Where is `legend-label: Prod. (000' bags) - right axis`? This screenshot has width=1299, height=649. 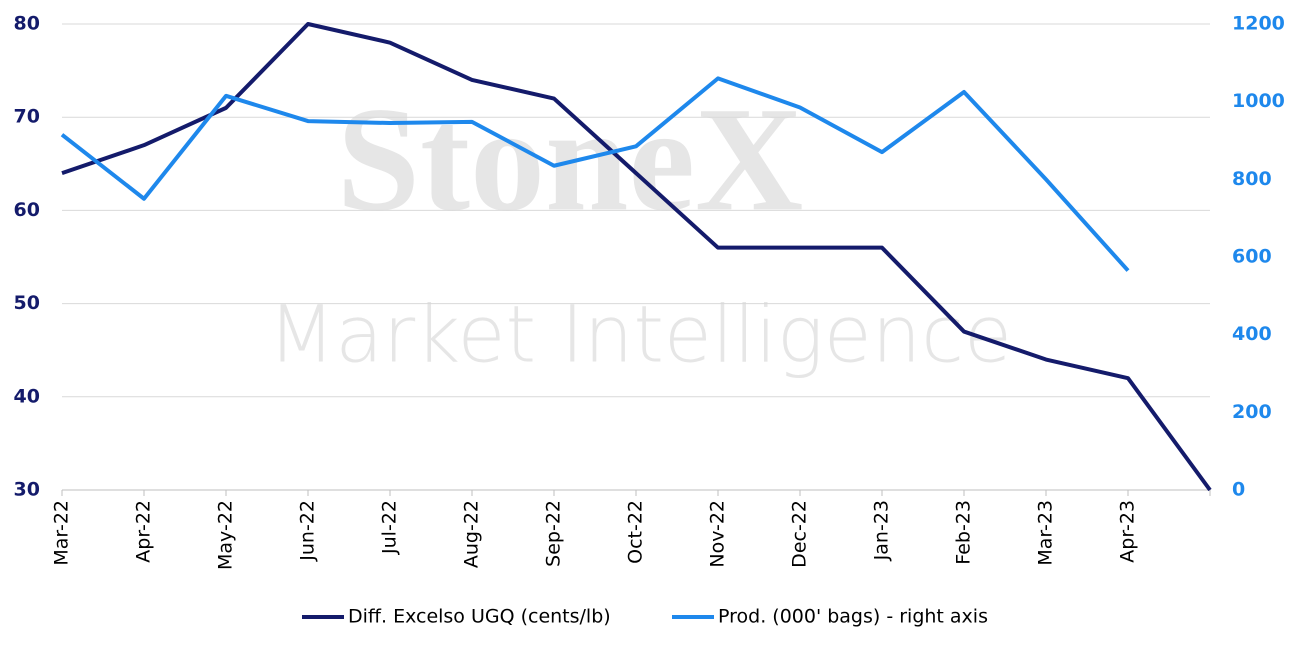
legend-label: Prod. (000' bags) - right axis is located at coordinates (853, 617).